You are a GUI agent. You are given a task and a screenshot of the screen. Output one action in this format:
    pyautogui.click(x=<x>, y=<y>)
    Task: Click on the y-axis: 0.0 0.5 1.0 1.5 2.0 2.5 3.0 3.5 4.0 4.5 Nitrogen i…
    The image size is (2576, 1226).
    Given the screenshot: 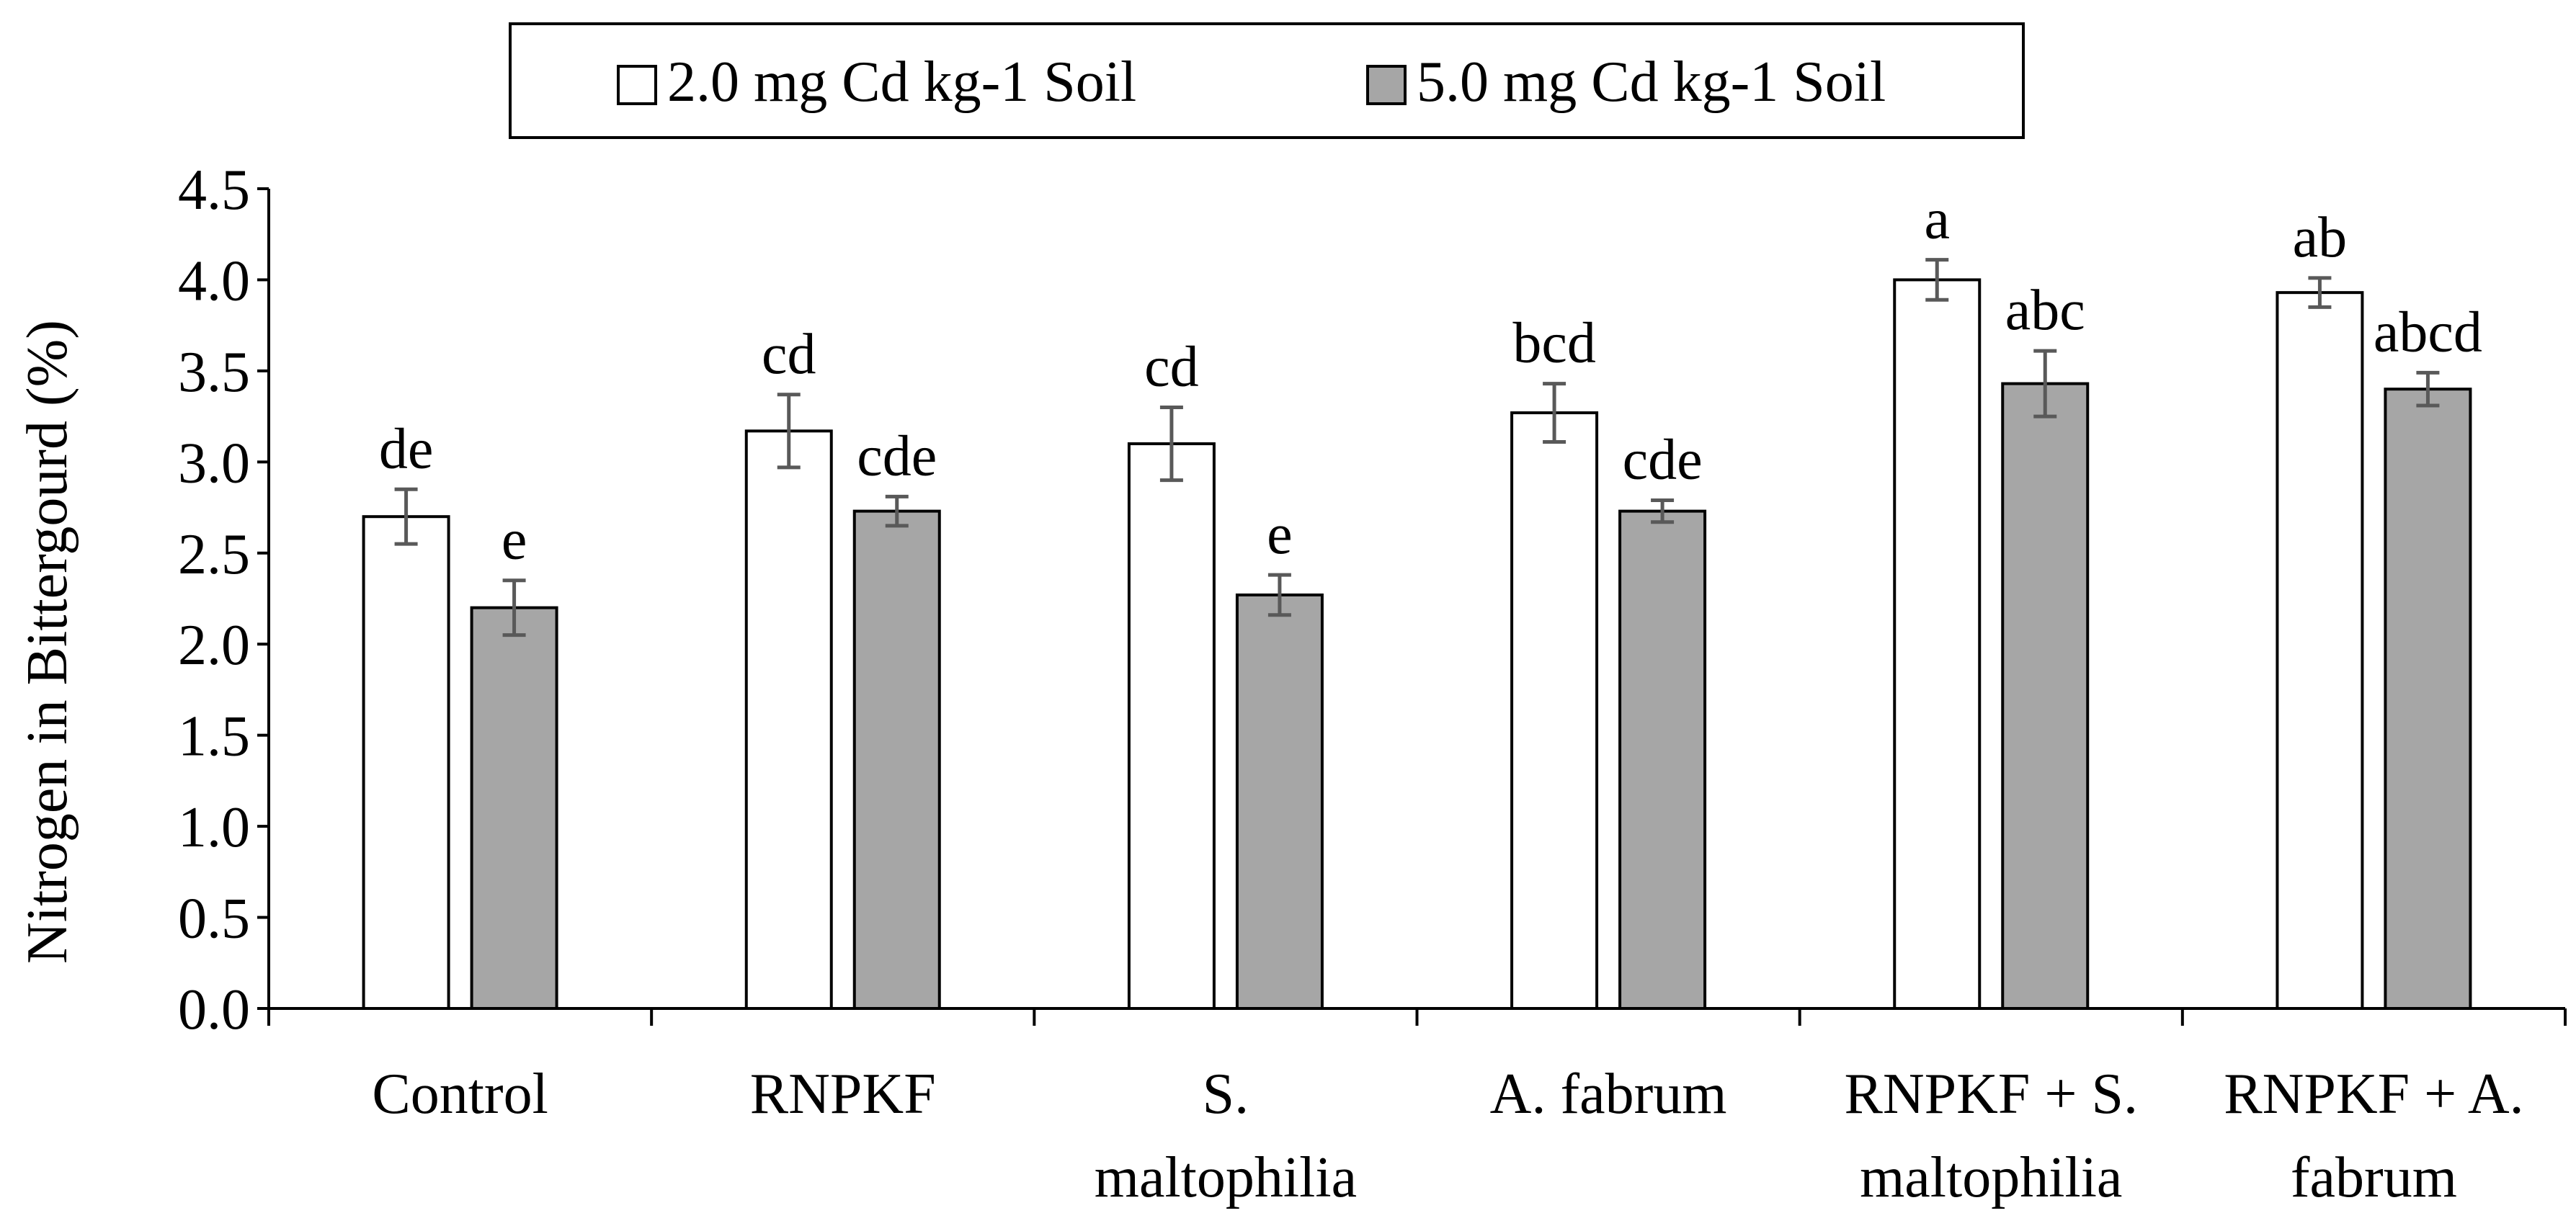 What is the action you would take?
    pyautogui.click(x=143, y=600)
    